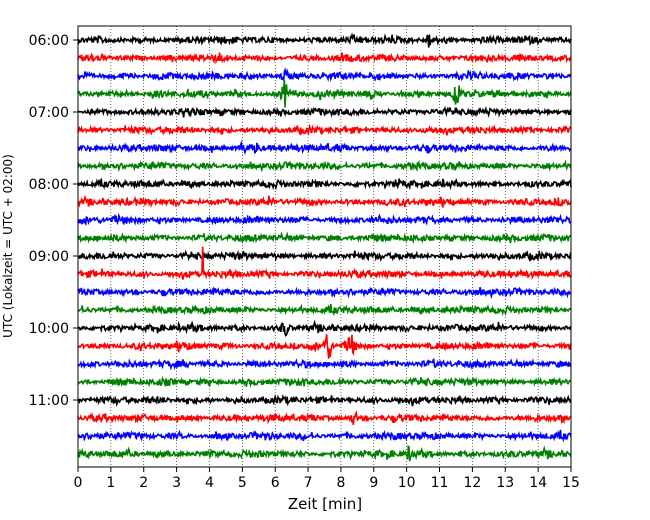 This screenshot has height=520, width=650. I want to click on x-tick-label: 6, so click(275, 483).